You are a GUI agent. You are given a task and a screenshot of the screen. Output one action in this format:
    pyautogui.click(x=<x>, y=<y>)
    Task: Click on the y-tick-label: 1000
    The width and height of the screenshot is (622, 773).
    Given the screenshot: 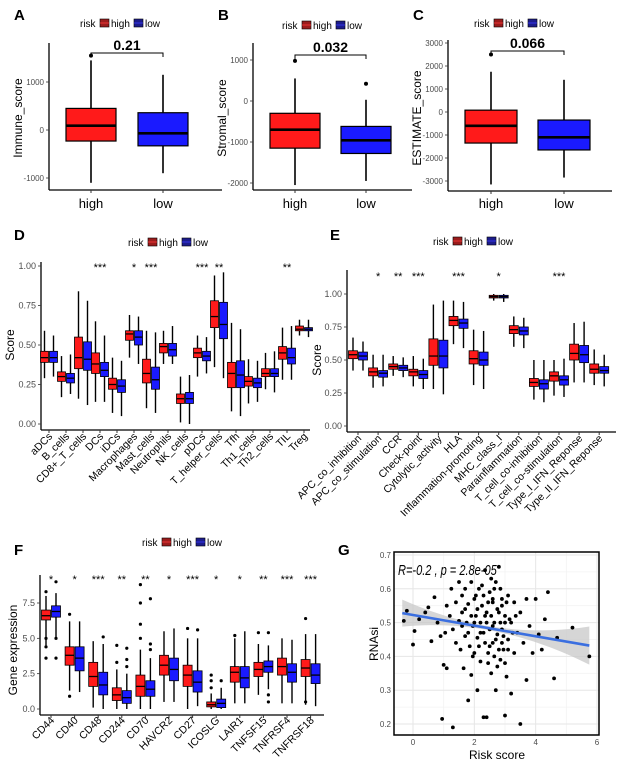 What is the action you would take?
    pyautogui.click(x=434, y=89)
    